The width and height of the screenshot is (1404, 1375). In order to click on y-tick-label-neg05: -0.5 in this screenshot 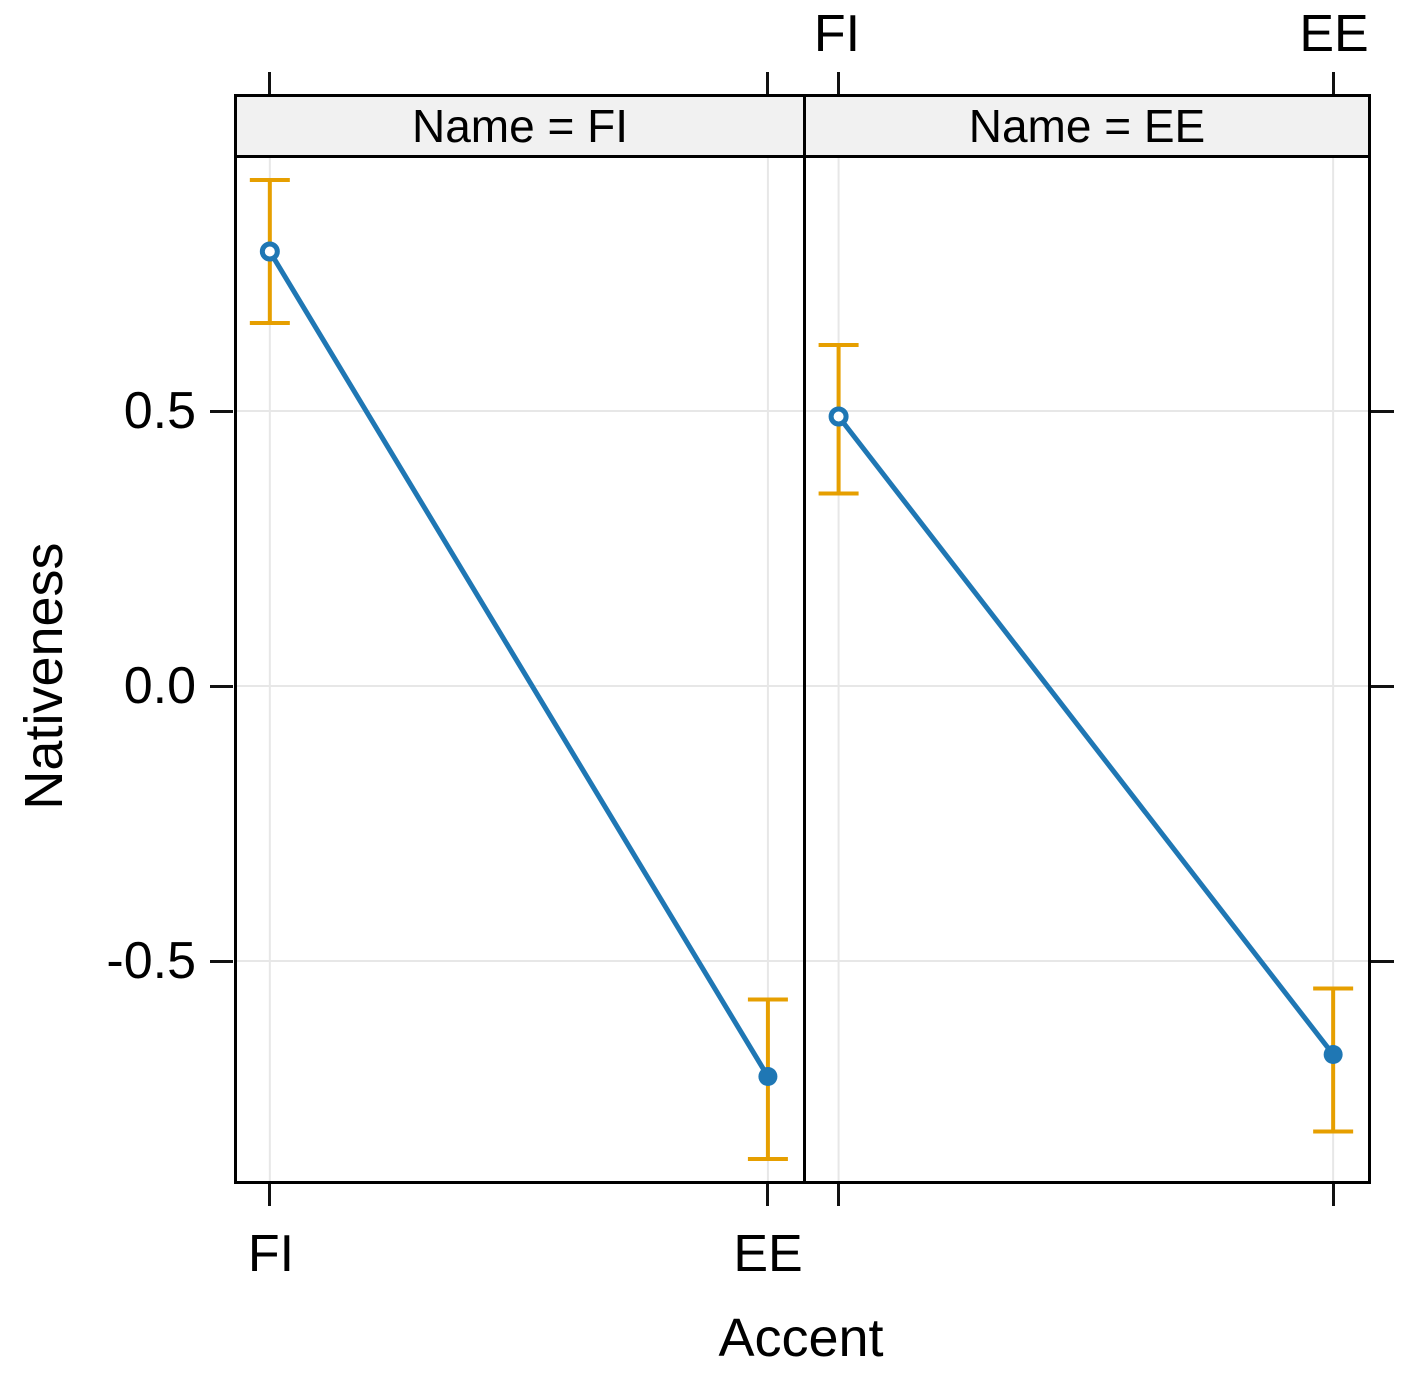, I will do `click(151, 961)`.